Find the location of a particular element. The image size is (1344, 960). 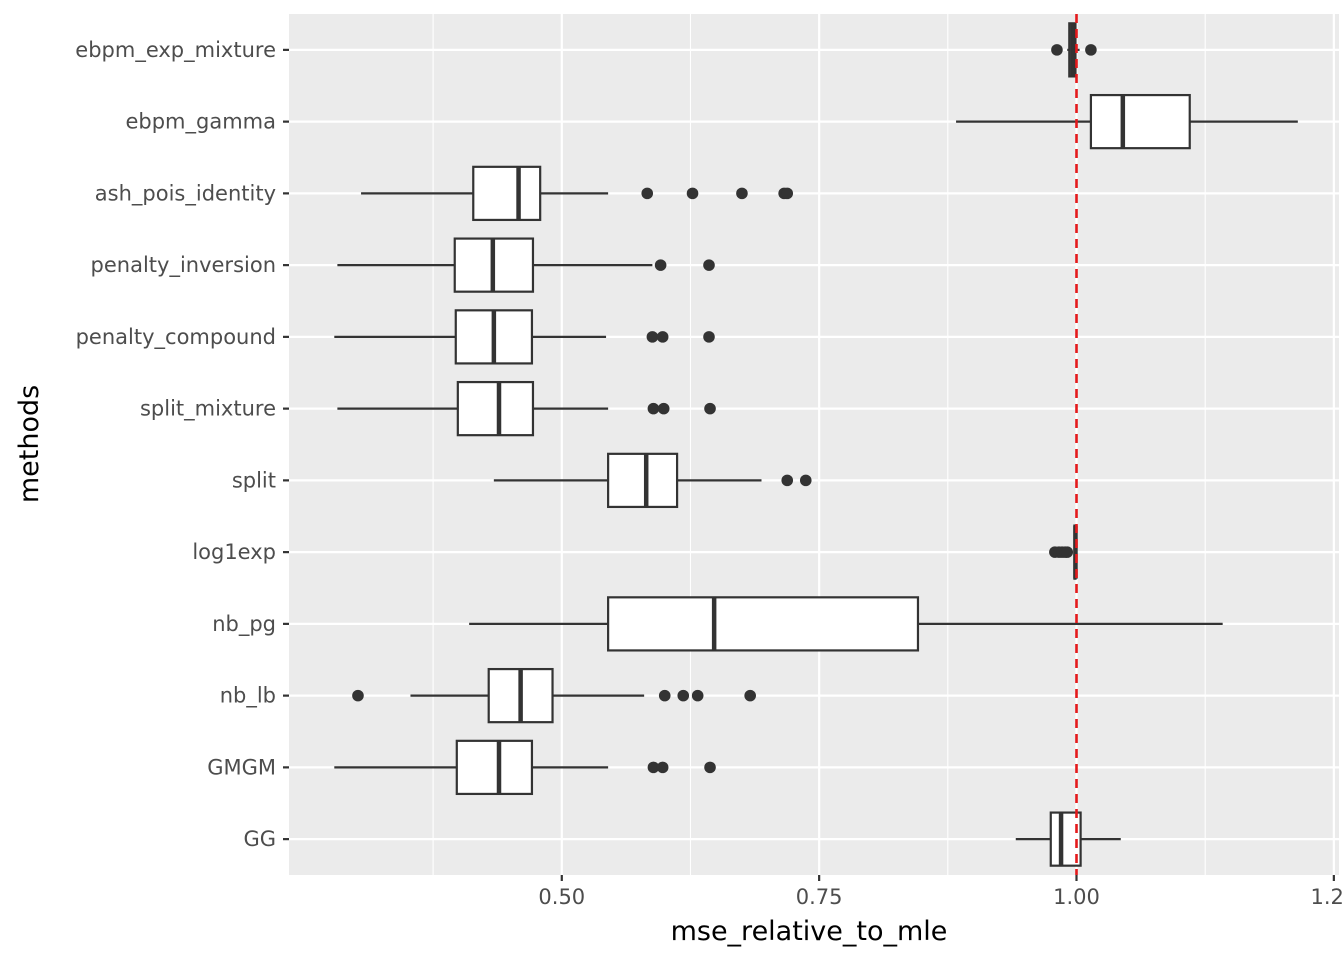

y-tick-label: ebpm_exp_mixture is located at coordinates (175, 50).